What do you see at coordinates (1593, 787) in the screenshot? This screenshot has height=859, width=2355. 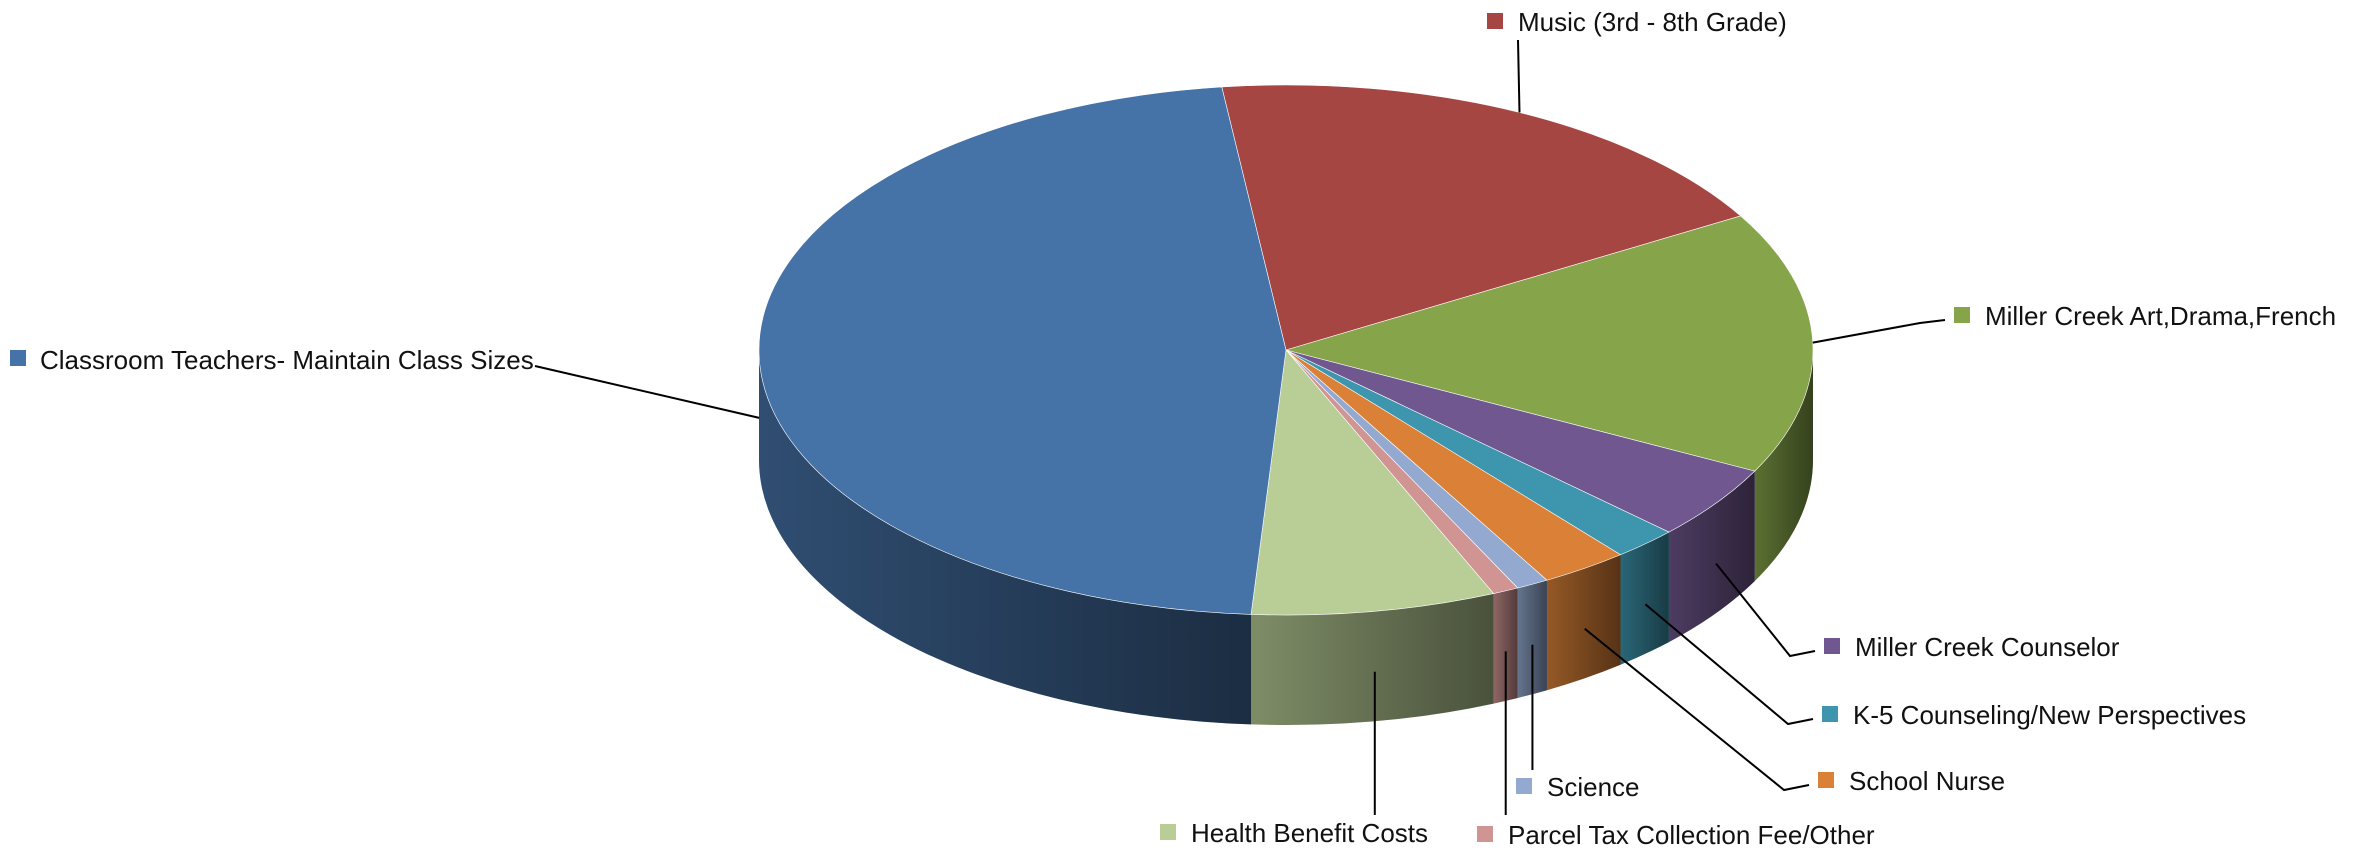 I see `slice-label: Science` at bounding box center [1593, 787].